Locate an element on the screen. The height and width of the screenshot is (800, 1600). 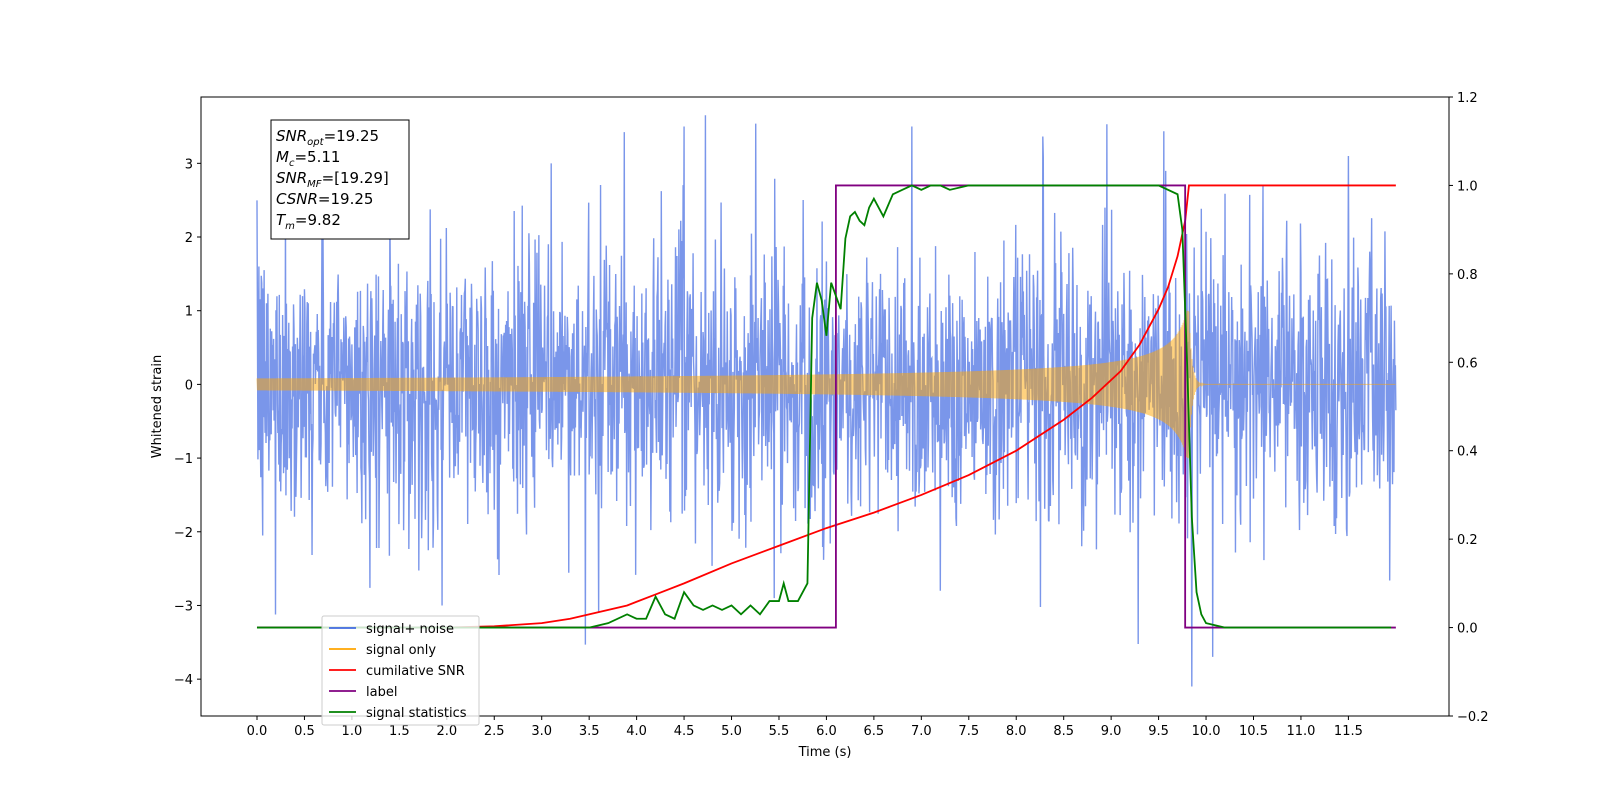
annotation-line: CSNR=19.25 is located at coordinates (324, 199).